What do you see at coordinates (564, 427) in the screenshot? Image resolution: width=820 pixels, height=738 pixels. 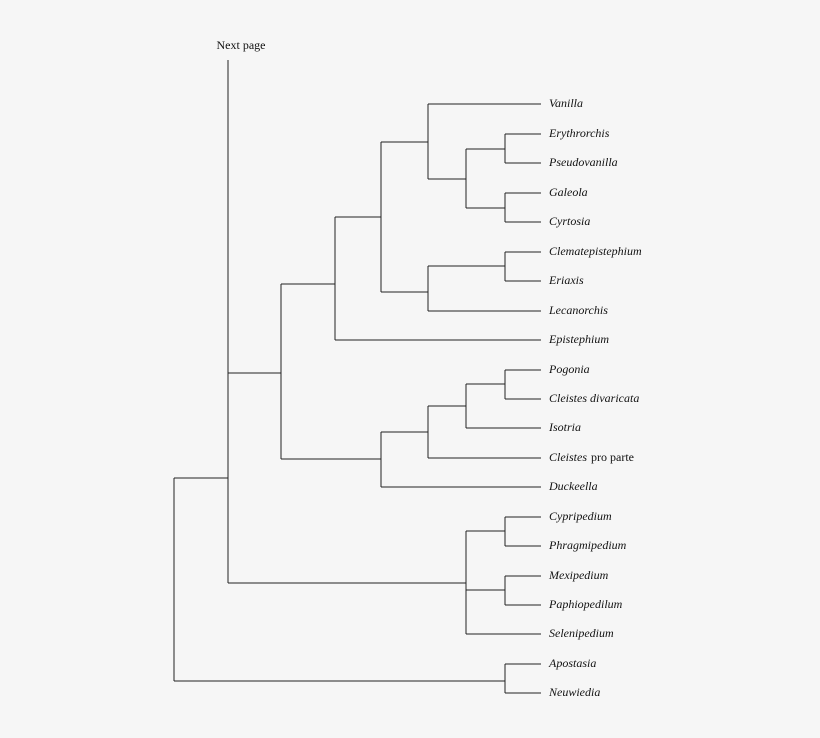 I see `taxon-label: Isotria` at bounding box center [564, 427].